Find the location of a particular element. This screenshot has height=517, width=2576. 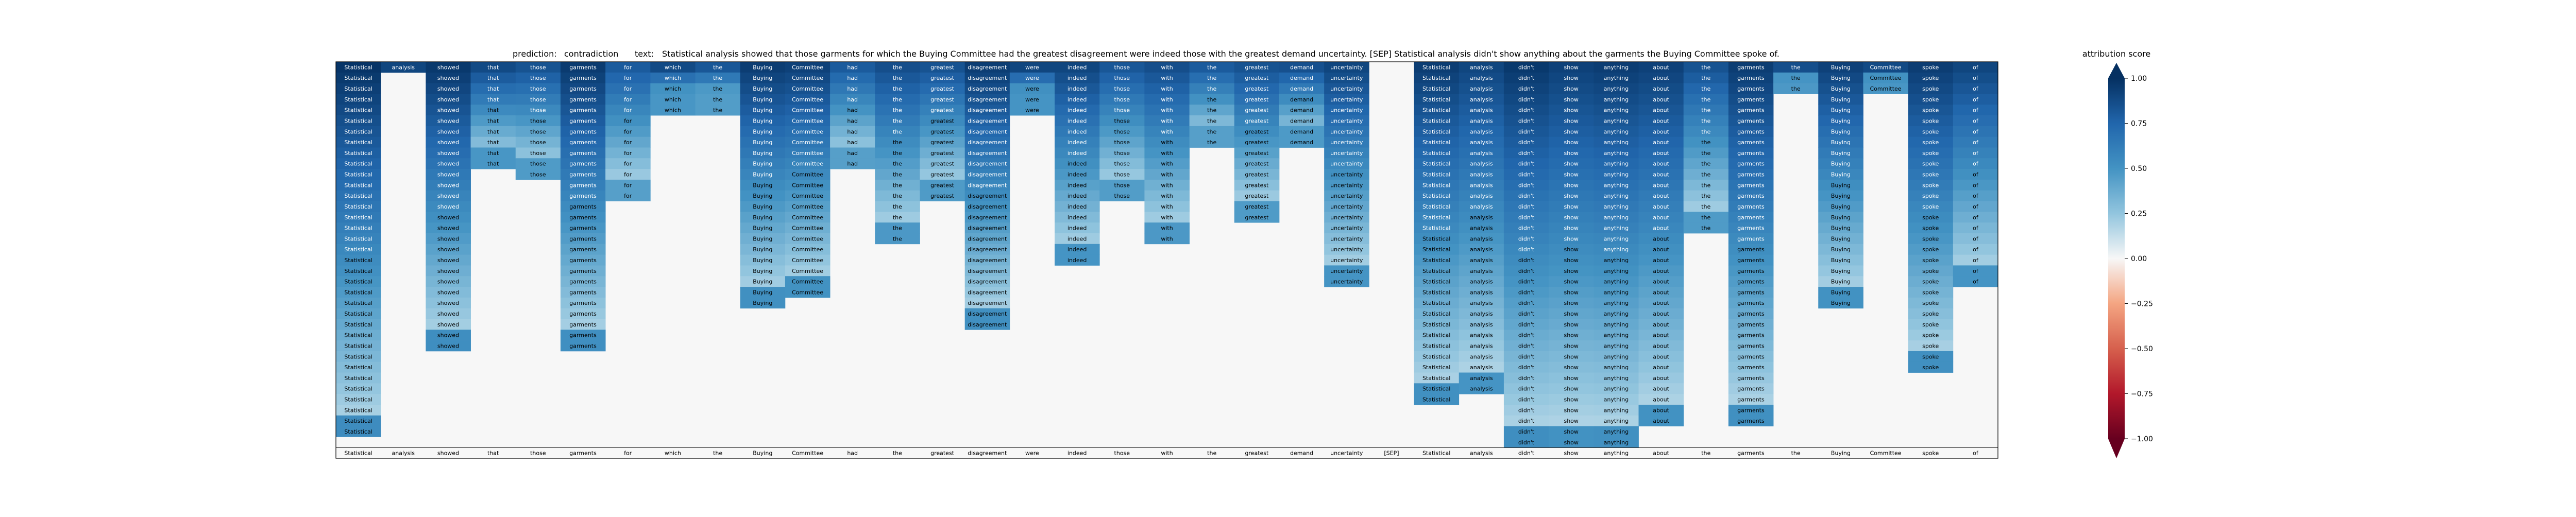

x-tick-label: the is located at coordinates (897, 453).